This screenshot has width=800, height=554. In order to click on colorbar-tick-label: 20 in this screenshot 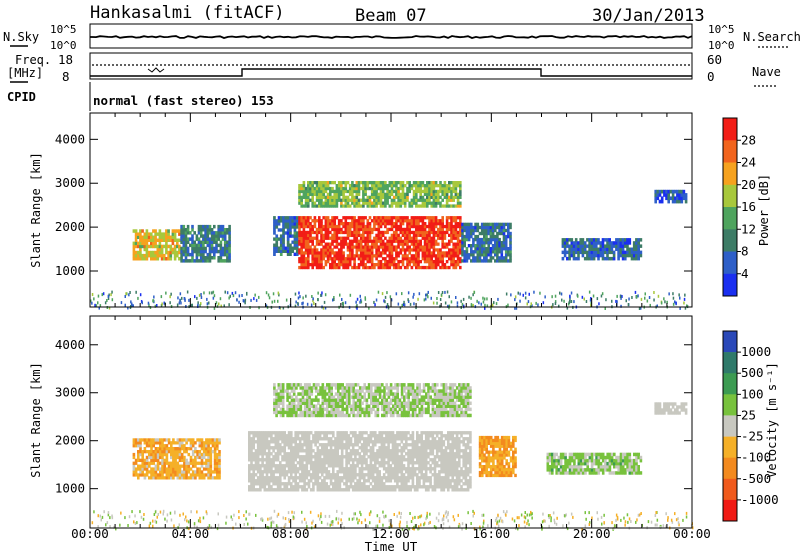, I will do `click(748, 184)`.